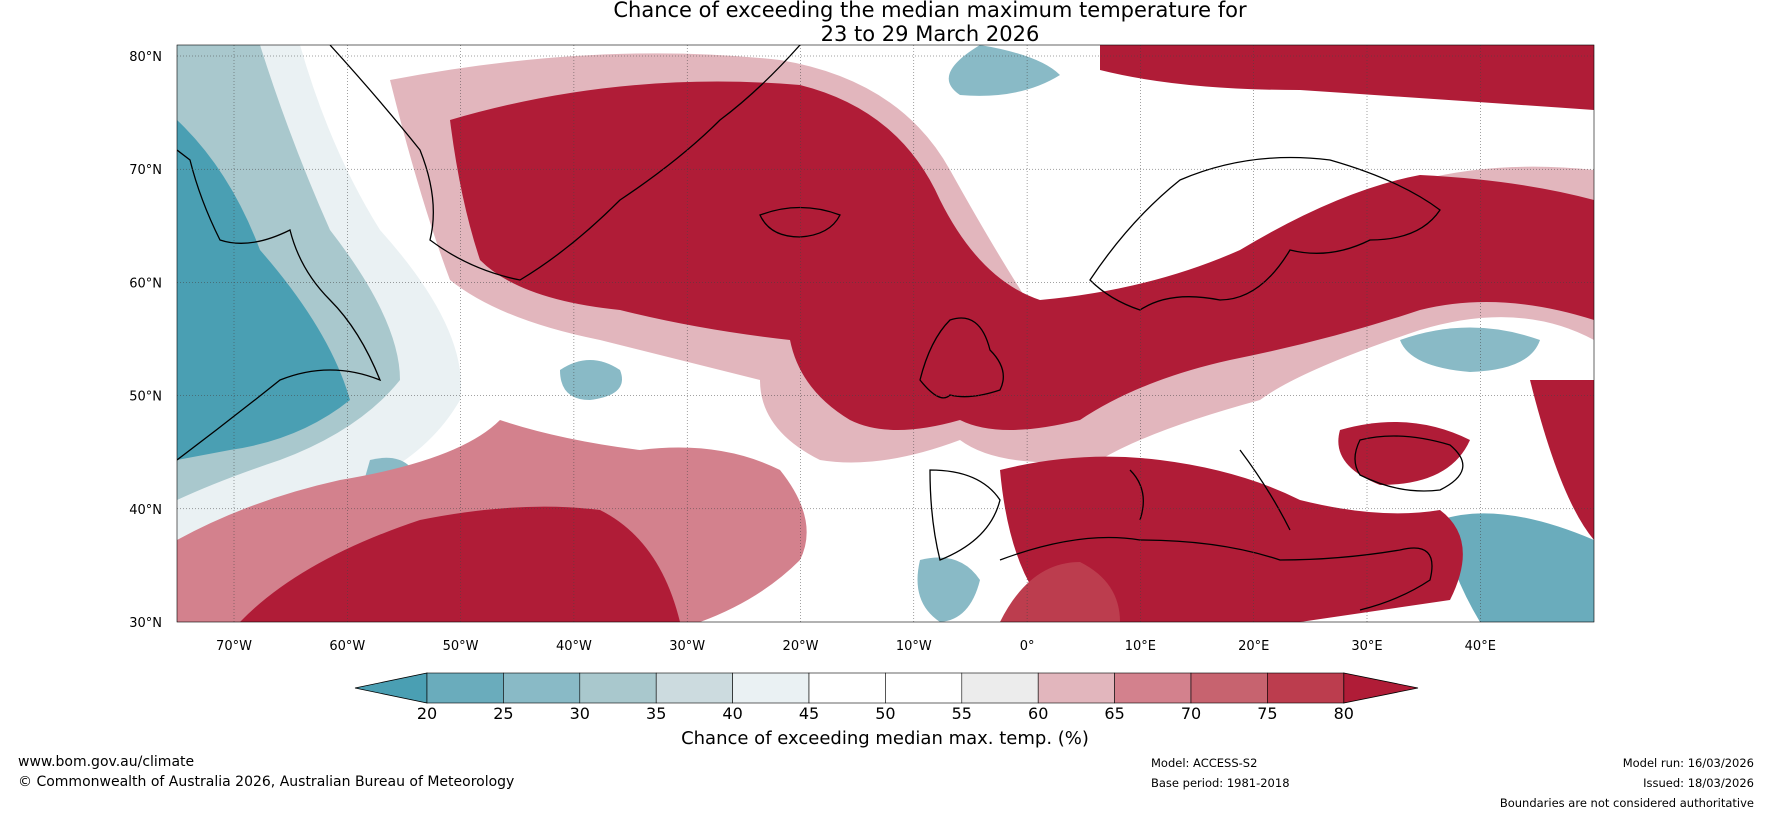 The image size is (1770, 816). What do you see at coordinates (801, 646) in the screenshot?
I see `longitude-label: 20°W` at bounding box center [801, 646].